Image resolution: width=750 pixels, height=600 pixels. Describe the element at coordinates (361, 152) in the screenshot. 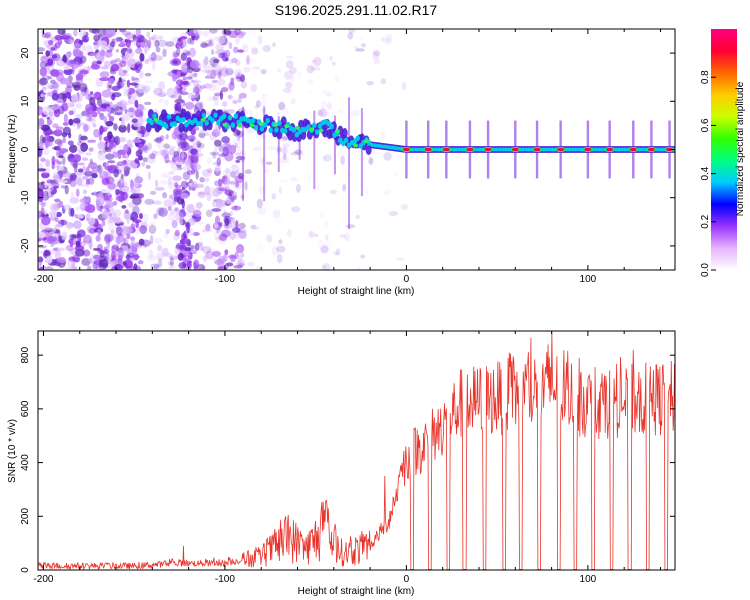

I see `spectrogram-streak` at that location.